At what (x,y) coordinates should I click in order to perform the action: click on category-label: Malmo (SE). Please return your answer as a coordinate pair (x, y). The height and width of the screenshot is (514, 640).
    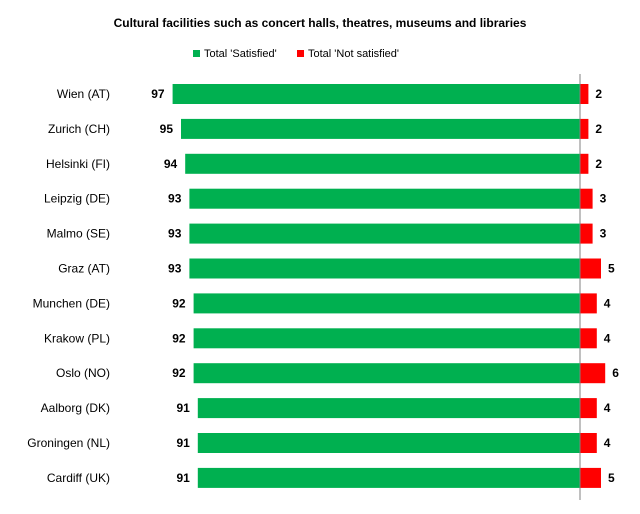
    Looking at the image, I should click on (78, 234).